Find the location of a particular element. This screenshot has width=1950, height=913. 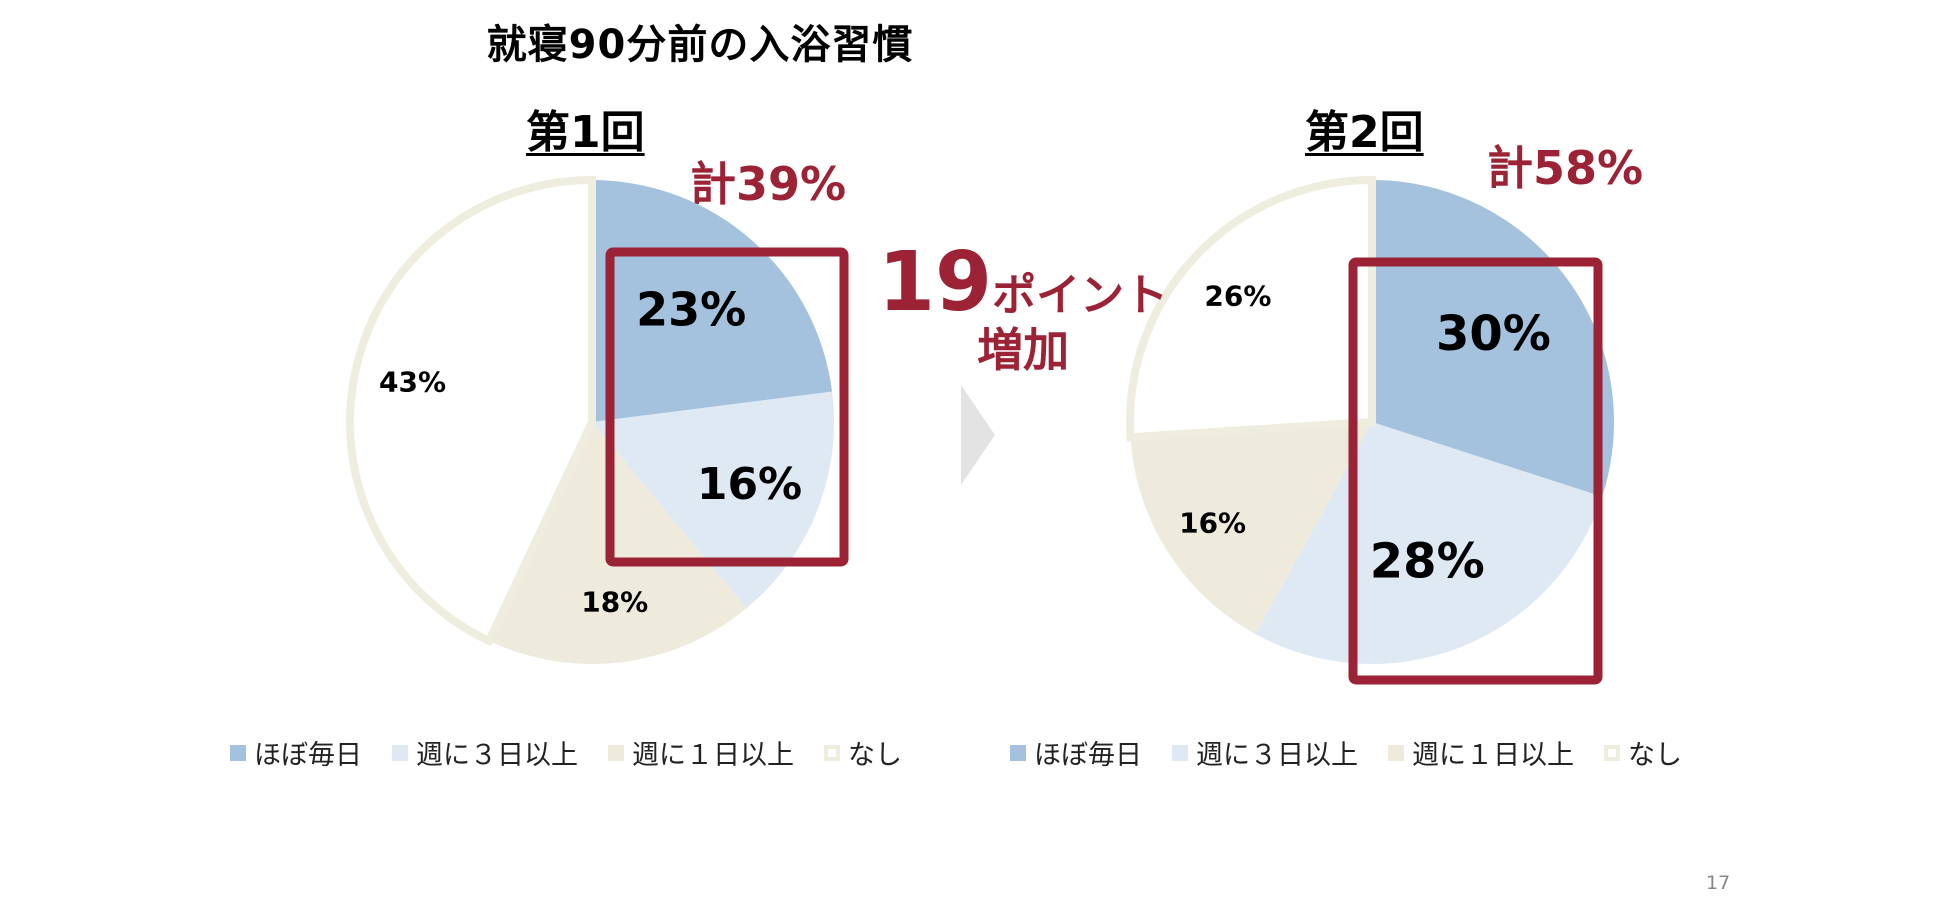

pie-data-label: 23% is located at coordinates (691, 309).